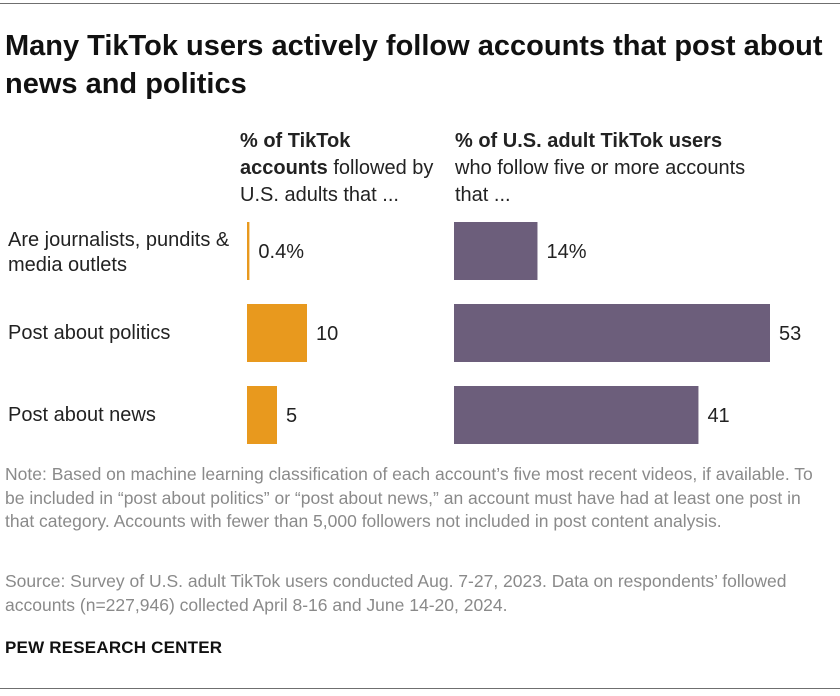  I want to click on data-label-users-1: 53, so click(790, 334).